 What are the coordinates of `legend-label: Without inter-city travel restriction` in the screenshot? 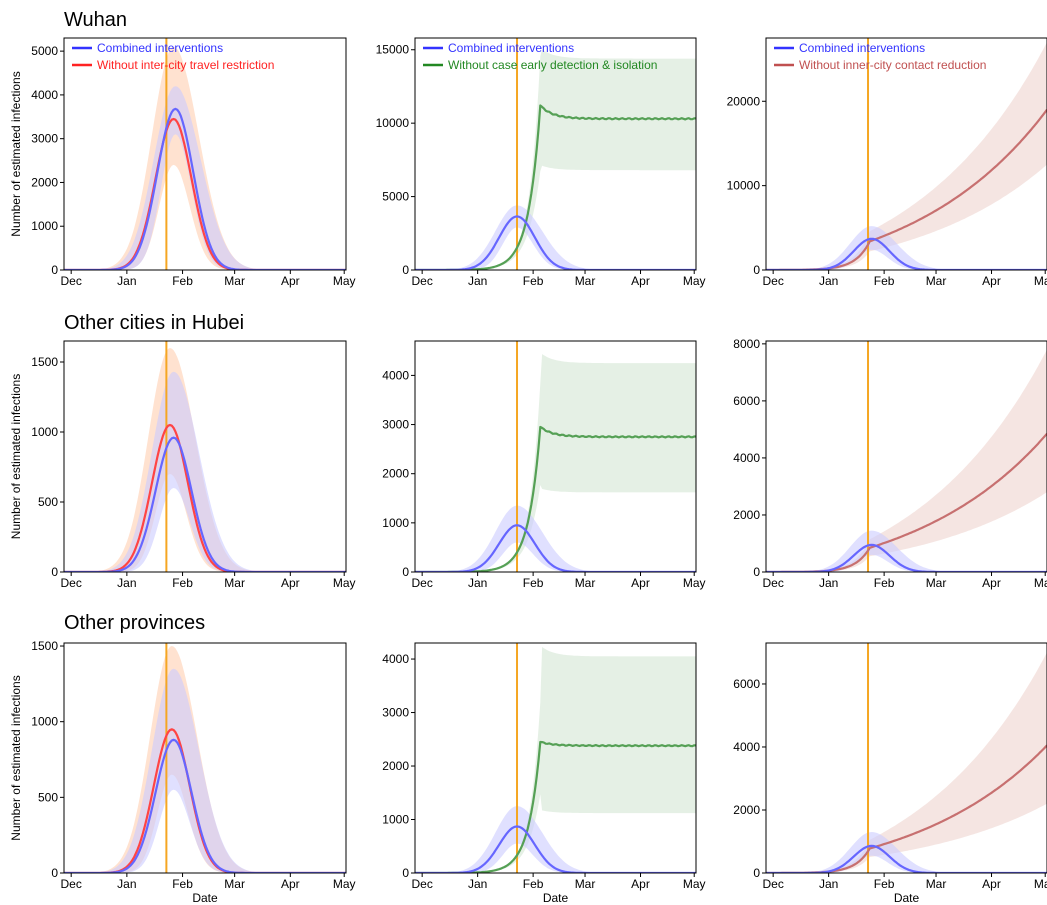 It's located at (185, 65).